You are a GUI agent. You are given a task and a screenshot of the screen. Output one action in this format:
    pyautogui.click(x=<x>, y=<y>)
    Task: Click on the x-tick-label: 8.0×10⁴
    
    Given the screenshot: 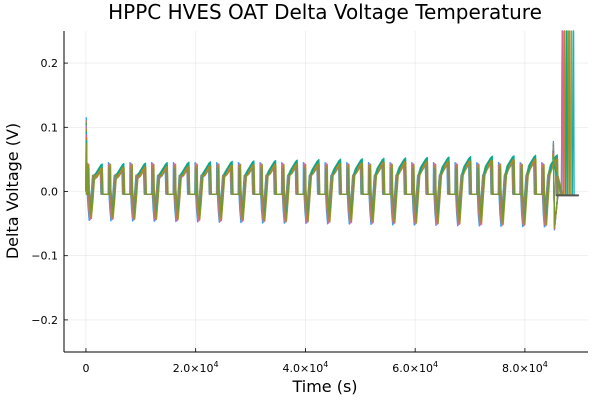 What is the action you would take?
    pyautogui.click(x=525, y=367)
    